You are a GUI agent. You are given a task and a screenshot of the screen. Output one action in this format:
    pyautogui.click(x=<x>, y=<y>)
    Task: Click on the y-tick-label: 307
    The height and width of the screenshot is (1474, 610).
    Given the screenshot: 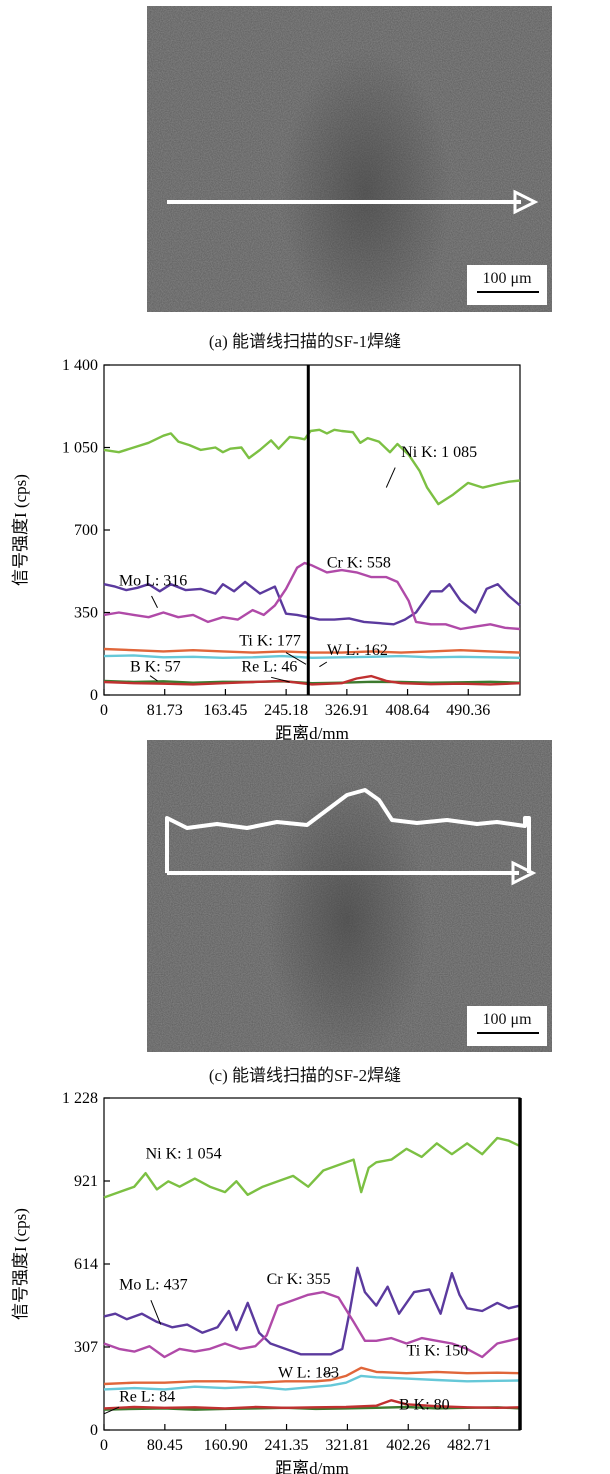 What is the action you would take?
    pyautogui.click(x=86, y=1347)
    